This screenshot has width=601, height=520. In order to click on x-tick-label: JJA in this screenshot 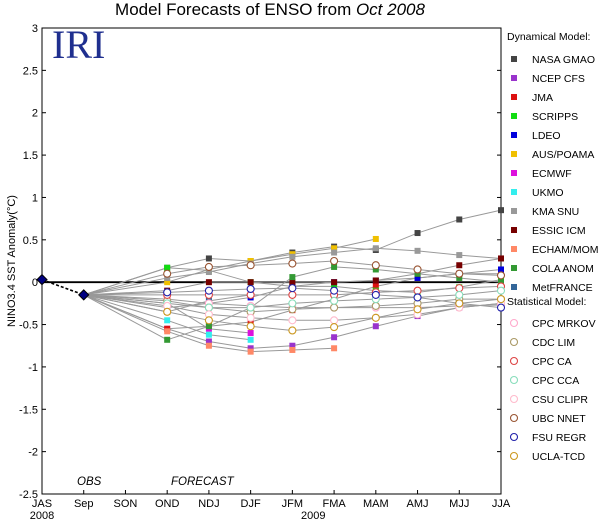, I will do `click(501, 504)`.